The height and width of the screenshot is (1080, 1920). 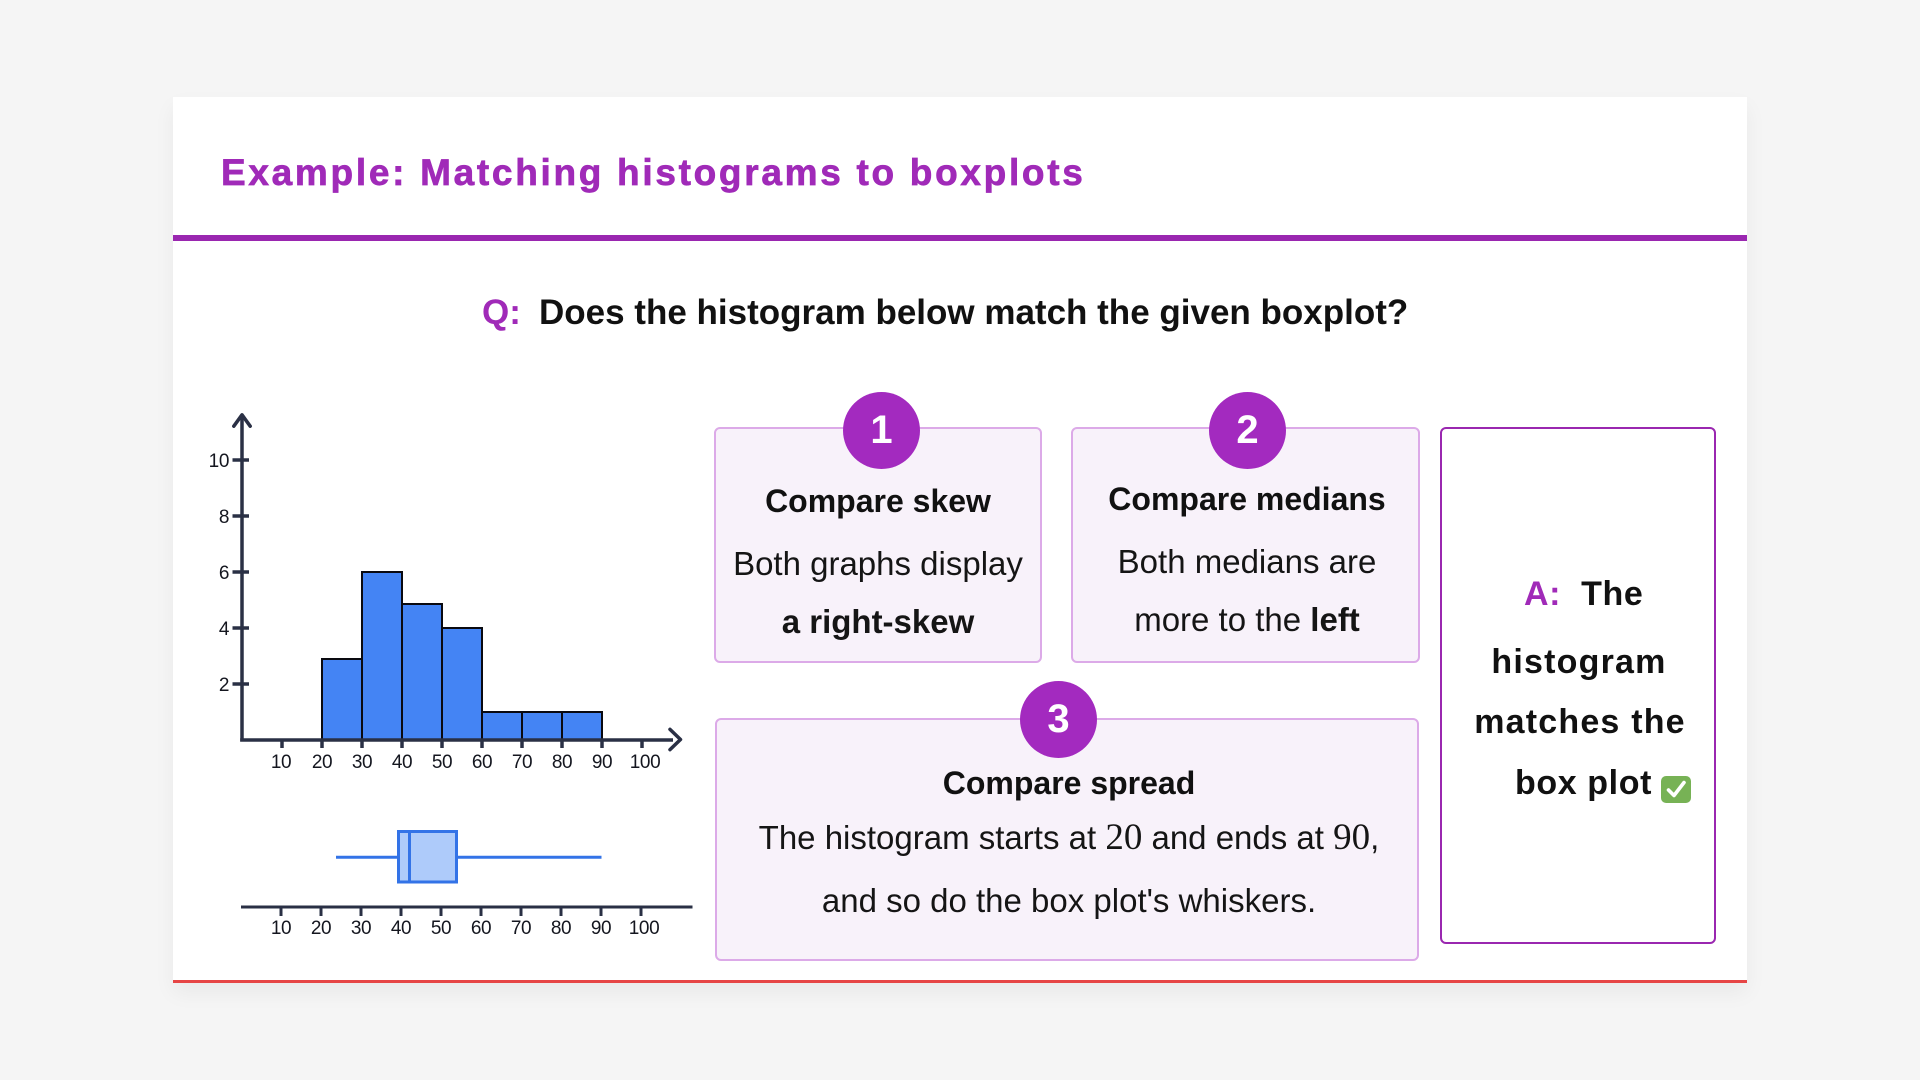 What do you see at coordinates (224, 573) in the screenshot?
I see `svg-text: 6` at bounding box center [224, 573].